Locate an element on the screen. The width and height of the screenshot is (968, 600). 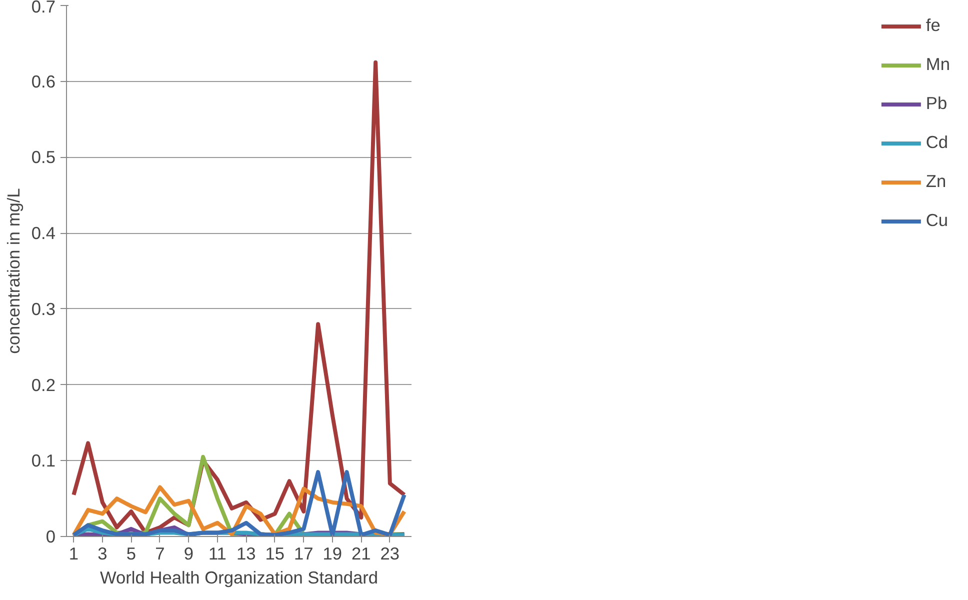
x-tick-label: 3 is located at coordinates (103, 554).